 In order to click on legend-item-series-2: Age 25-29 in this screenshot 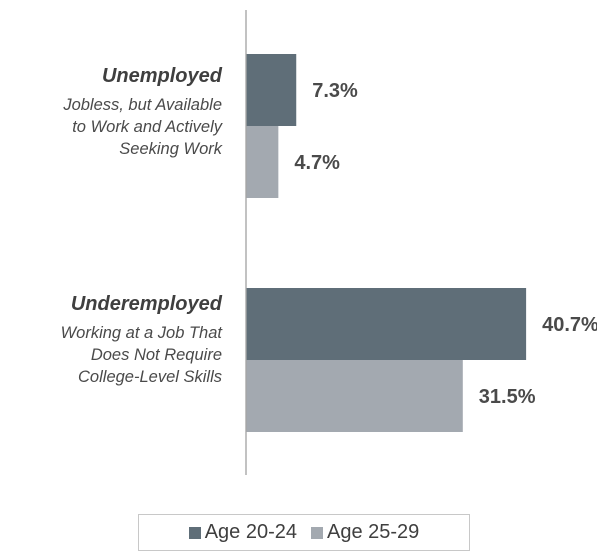, I will do `click(365, 532)`.